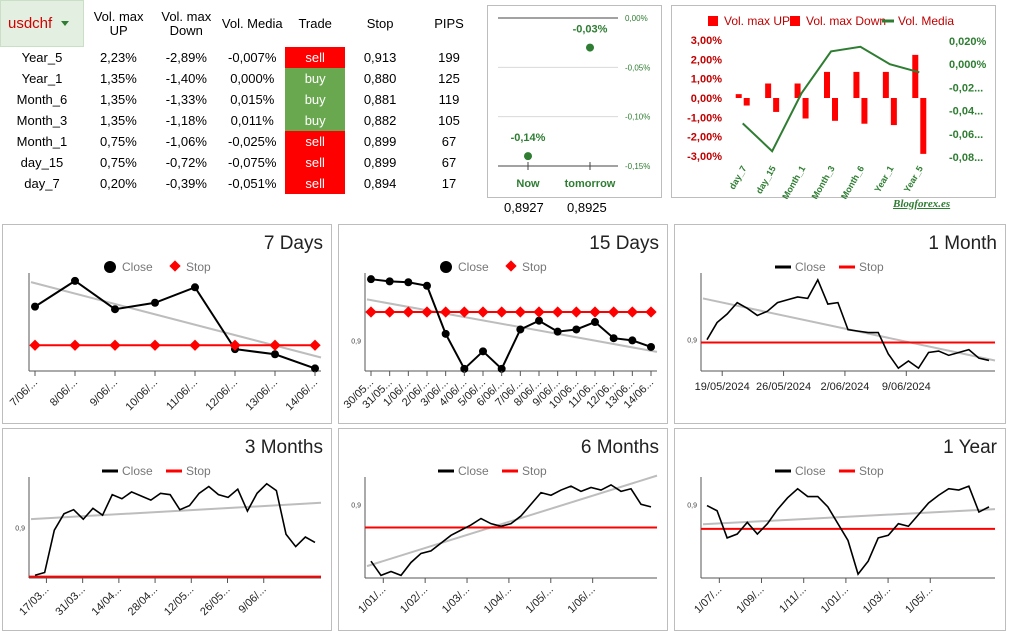 Image resolution: width=1009 pixels, height=637 pixels. Describe the element at coordinates (624, 243) in the screenshot. I see `chart-title: 15 Days` at that location.